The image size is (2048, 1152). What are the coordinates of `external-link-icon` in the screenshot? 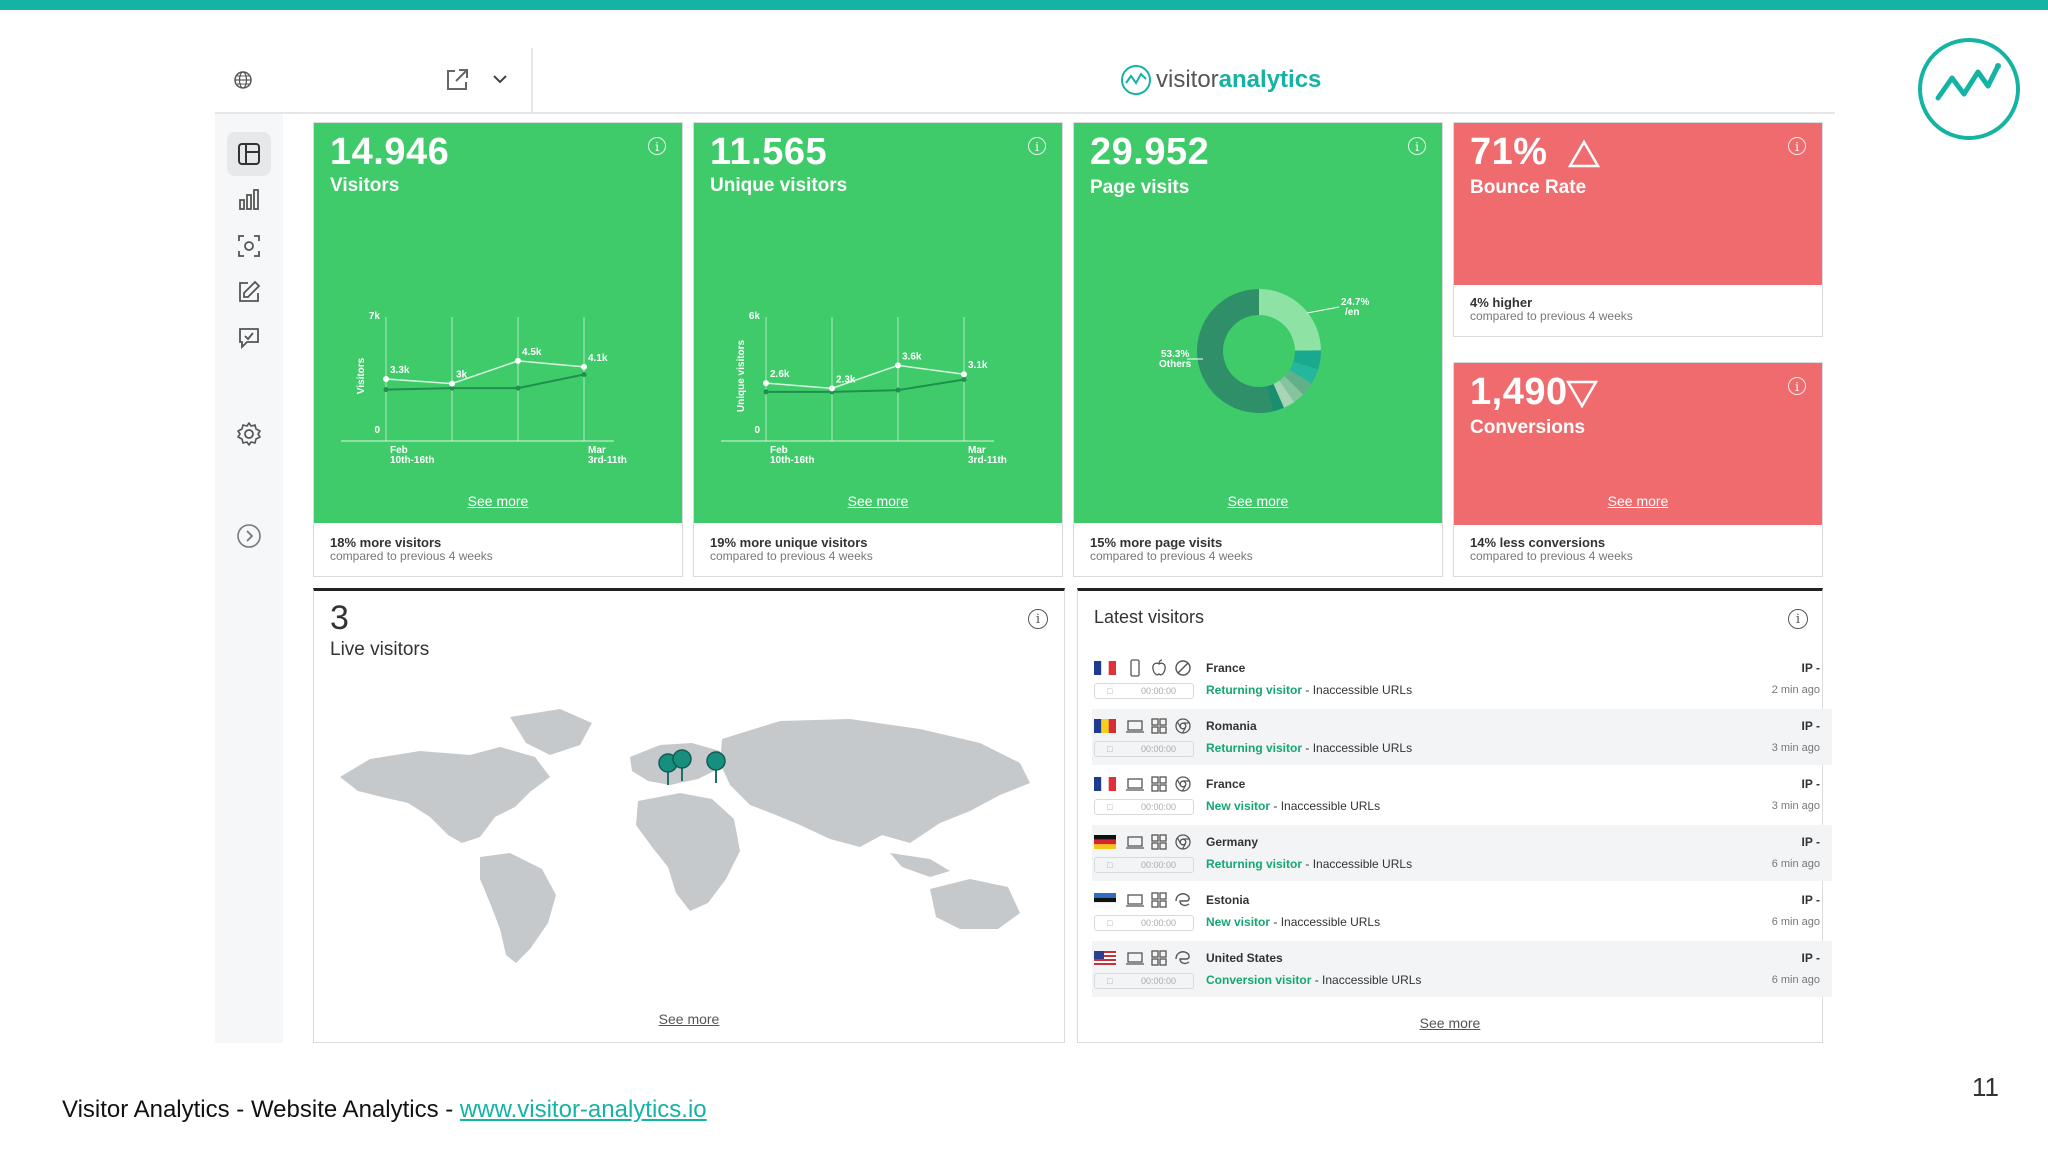 It's located at (457, 82).